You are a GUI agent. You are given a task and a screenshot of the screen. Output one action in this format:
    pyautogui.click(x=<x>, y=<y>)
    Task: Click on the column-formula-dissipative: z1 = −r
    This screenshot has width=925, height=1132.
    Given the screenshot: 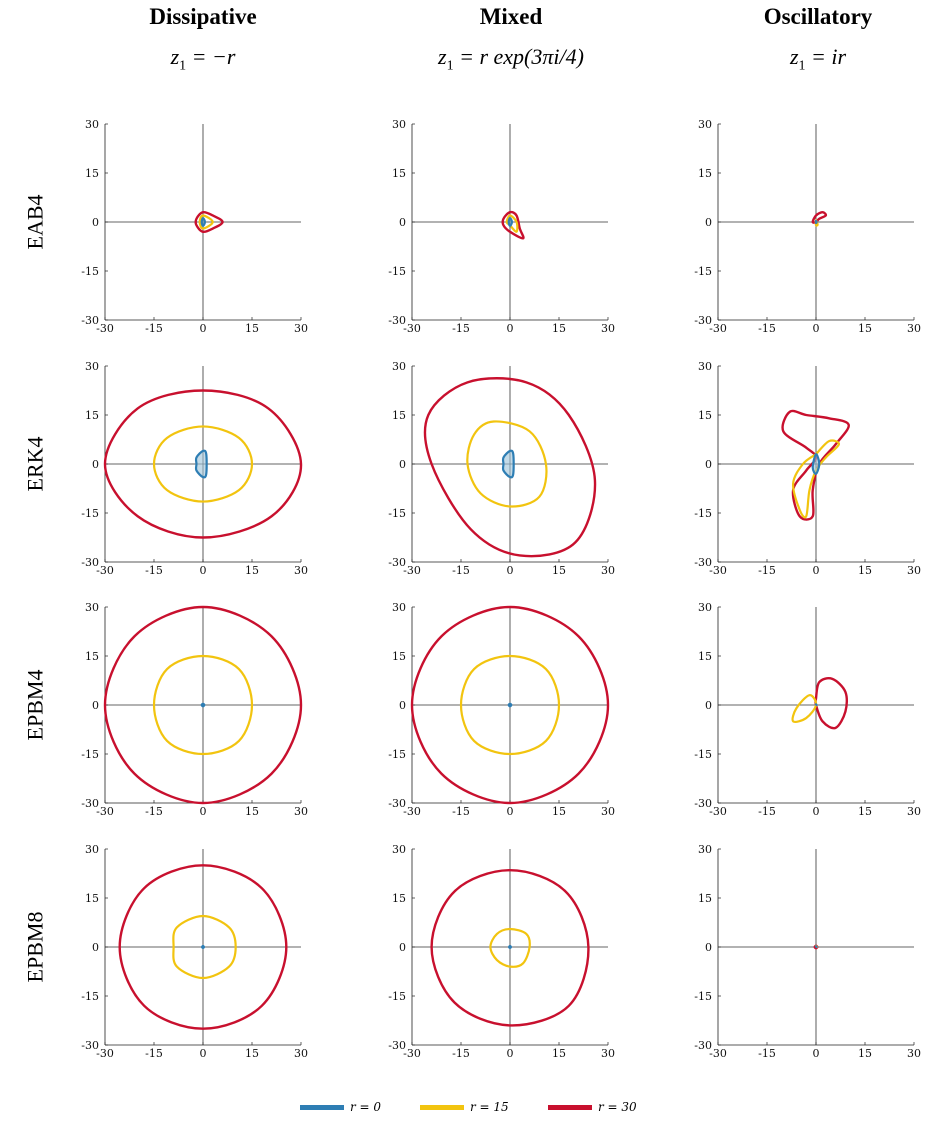 What is the action you would take?
    pyautogui.click(x=203, y=59)
    